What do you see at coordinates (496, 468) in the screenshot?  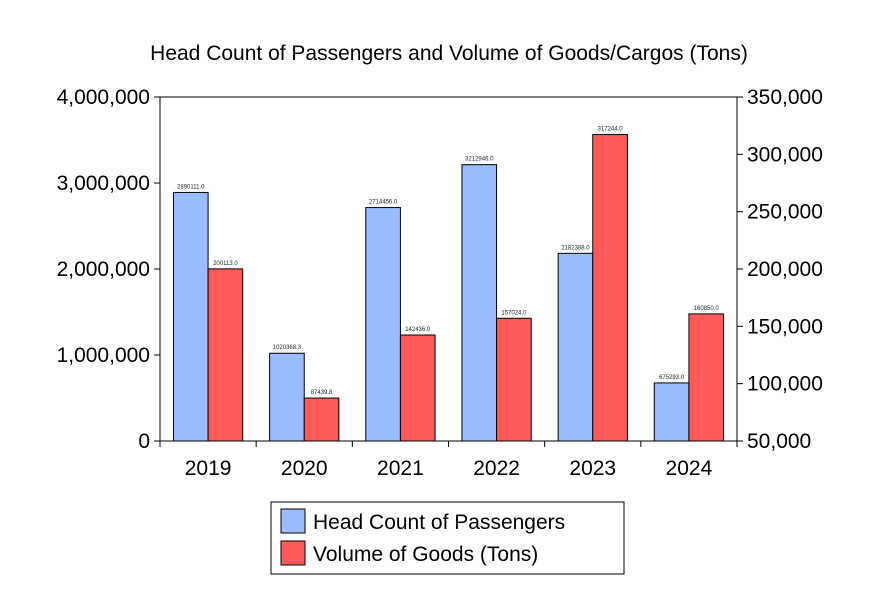 I see `x-axis-tick-label: 2022` at bounding box center [496, 468].